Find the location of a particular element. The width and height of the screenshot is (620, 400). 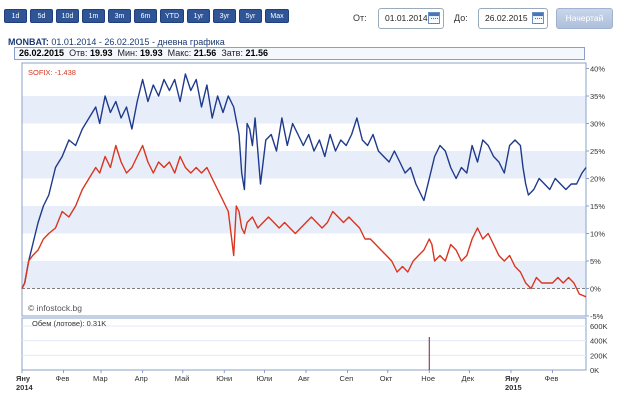

y-tick-label: 20% is located at coordinates (597, 179).